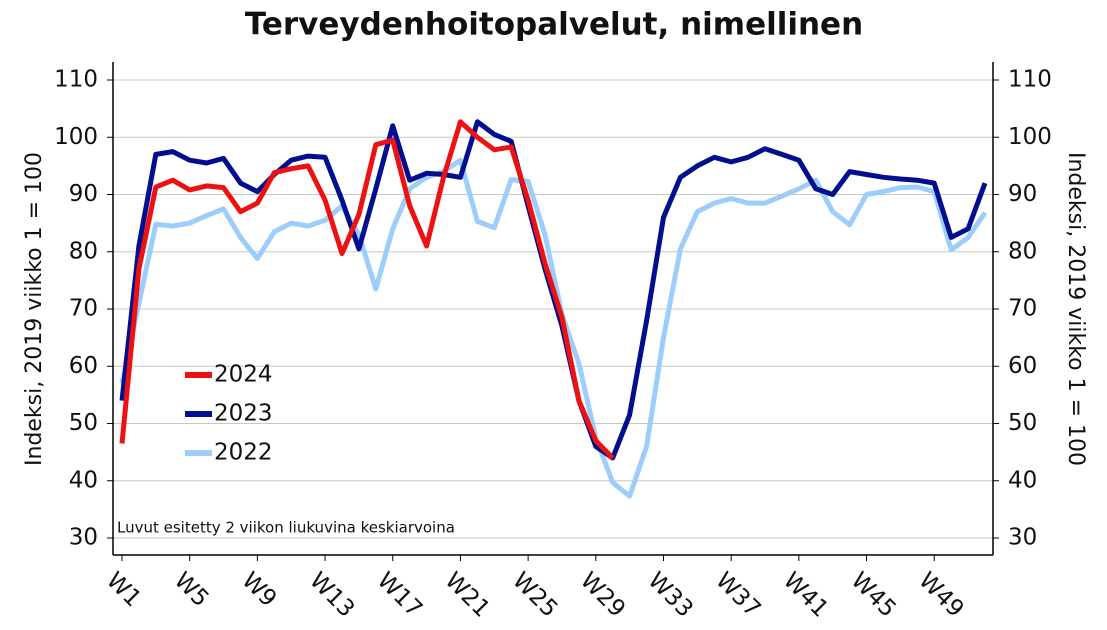 The image size is (1107, 630). Describe the element at coordinates (1030, 80) in the screenshot. I see `y2-tick-label: 110` at that location.